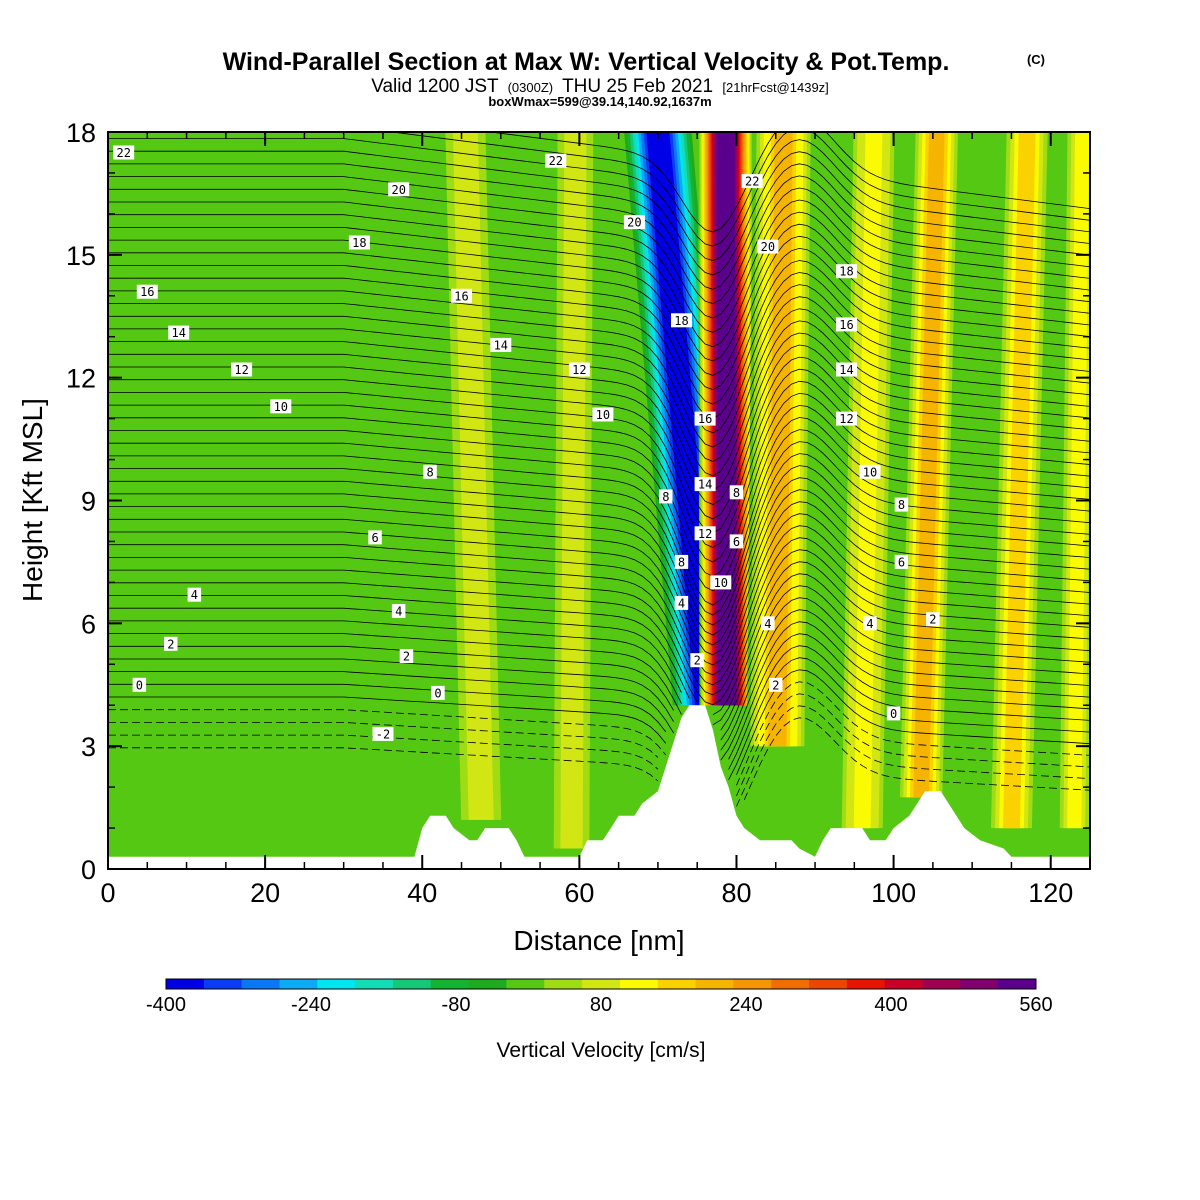 The height and width of the screenshot is (1200, 1200). Describe the element at coordinates (531, 87) in the screenshot. I see `valid-utc: (0300Z)` at that location.